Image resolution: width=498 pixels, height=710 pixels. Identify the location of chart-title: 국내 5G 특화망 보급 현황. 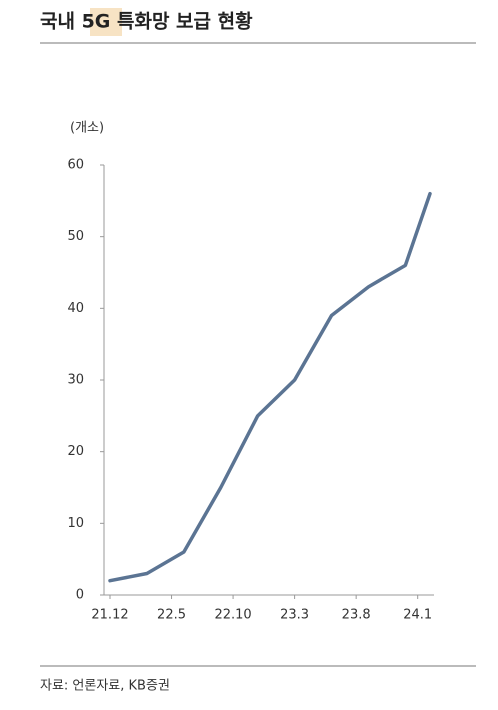
(146, 21).